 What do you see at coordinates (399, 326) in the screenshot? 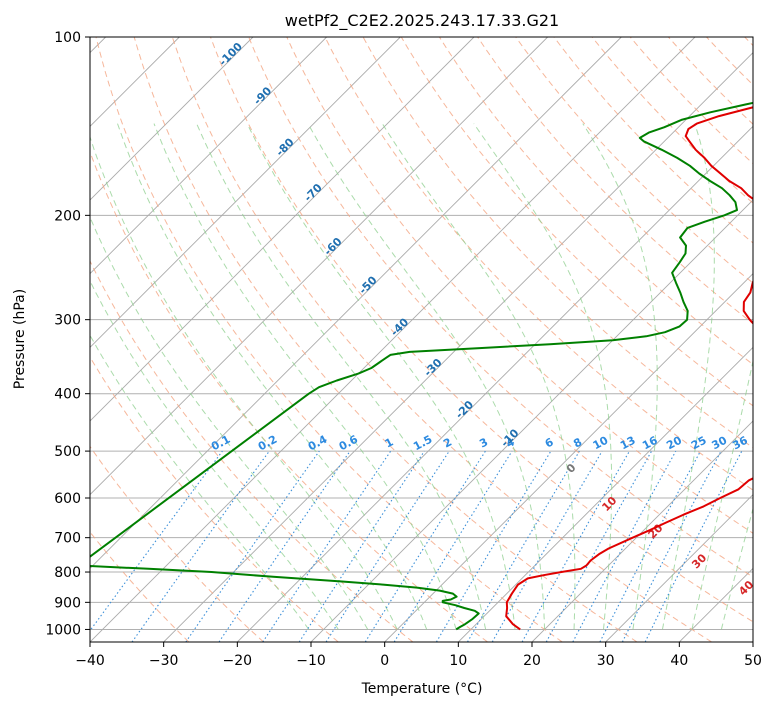
I see `isotherm-label: -40` at bounding box center [399, 326].